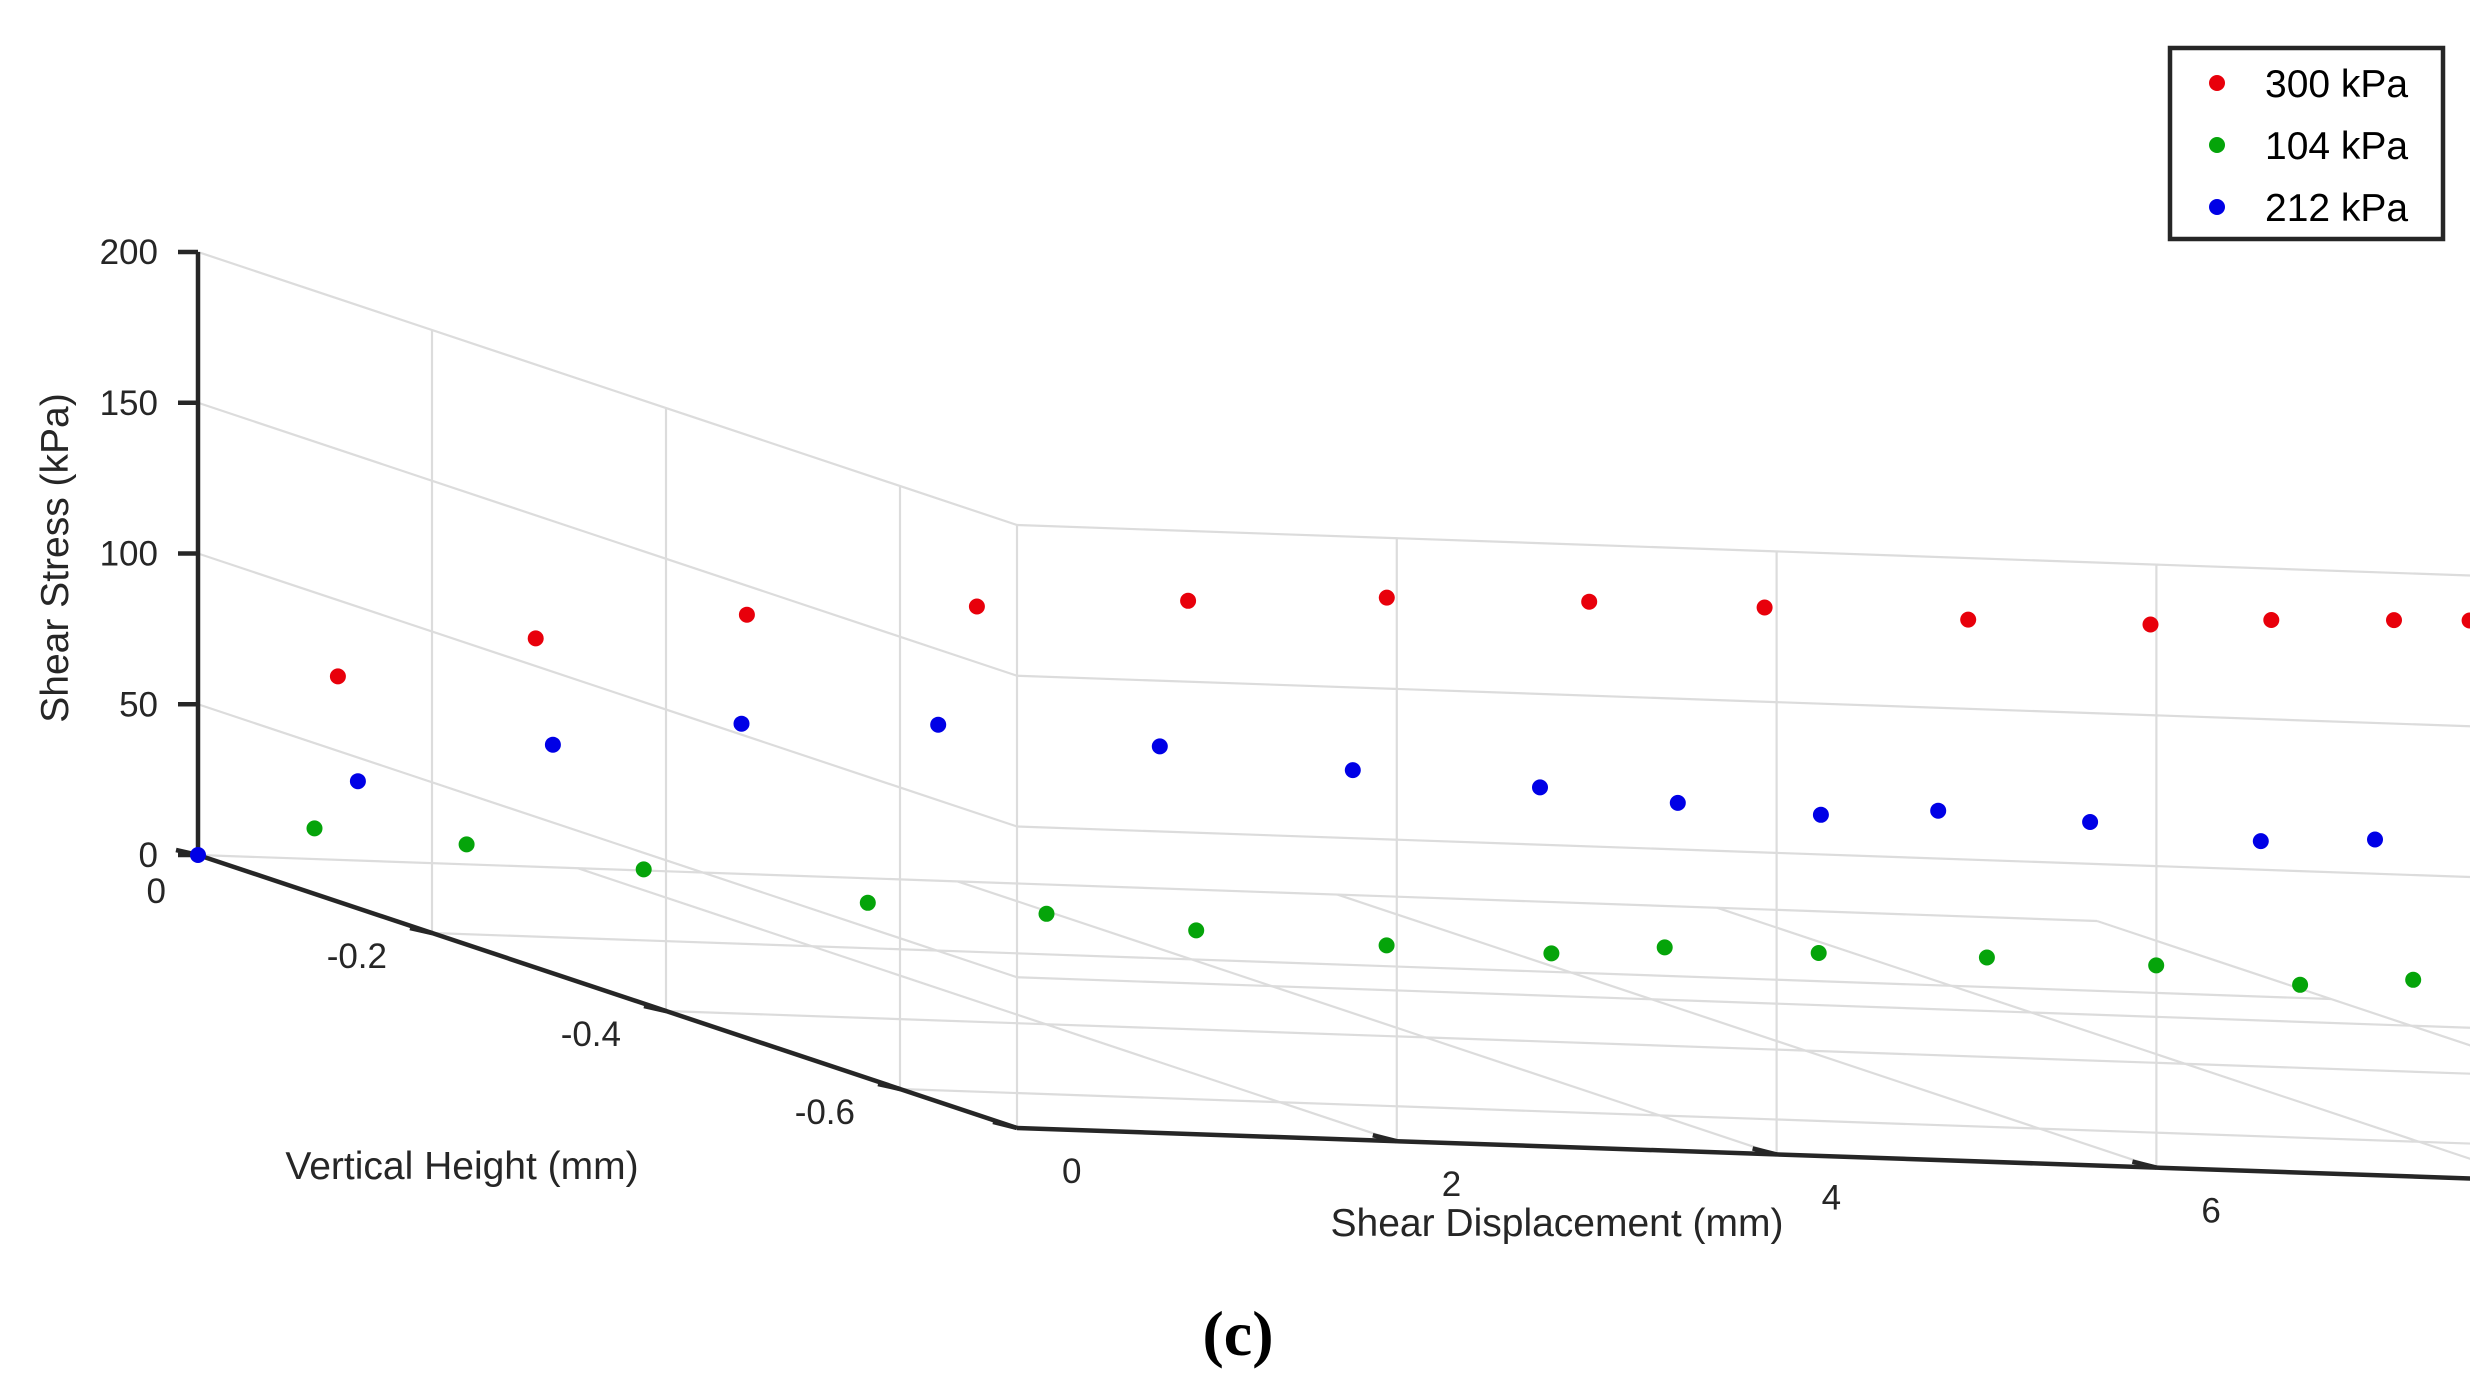  What do you see at coordinates (1286, 789) in the screenshot?
I see `series-212-kpa` at bounding box center [1286, 789].